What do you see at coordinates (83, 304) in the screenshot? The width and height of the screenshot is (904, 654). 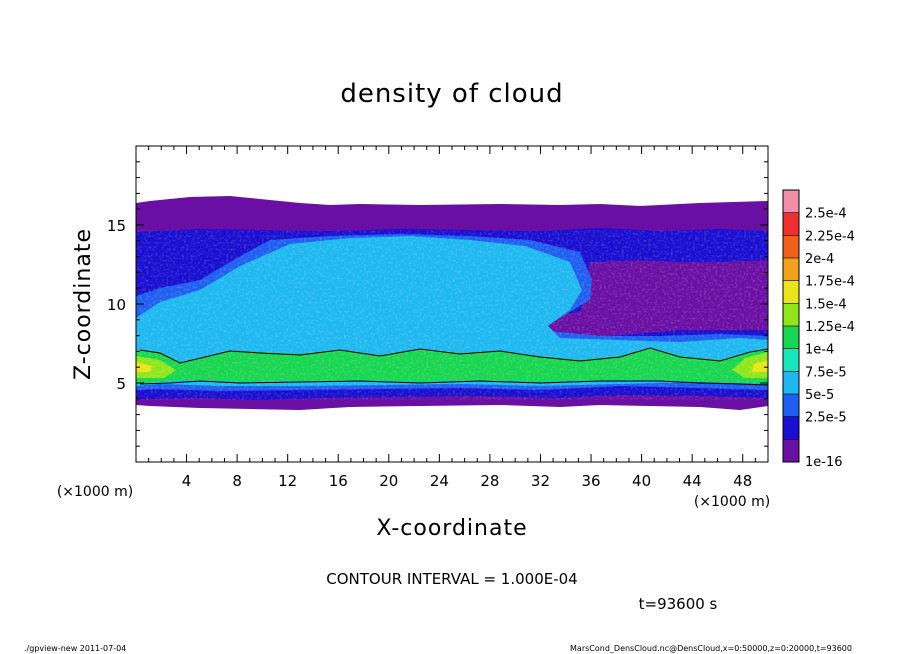 I see `y-axis-label: Z-coordinate` at bounding box center [83, 304].